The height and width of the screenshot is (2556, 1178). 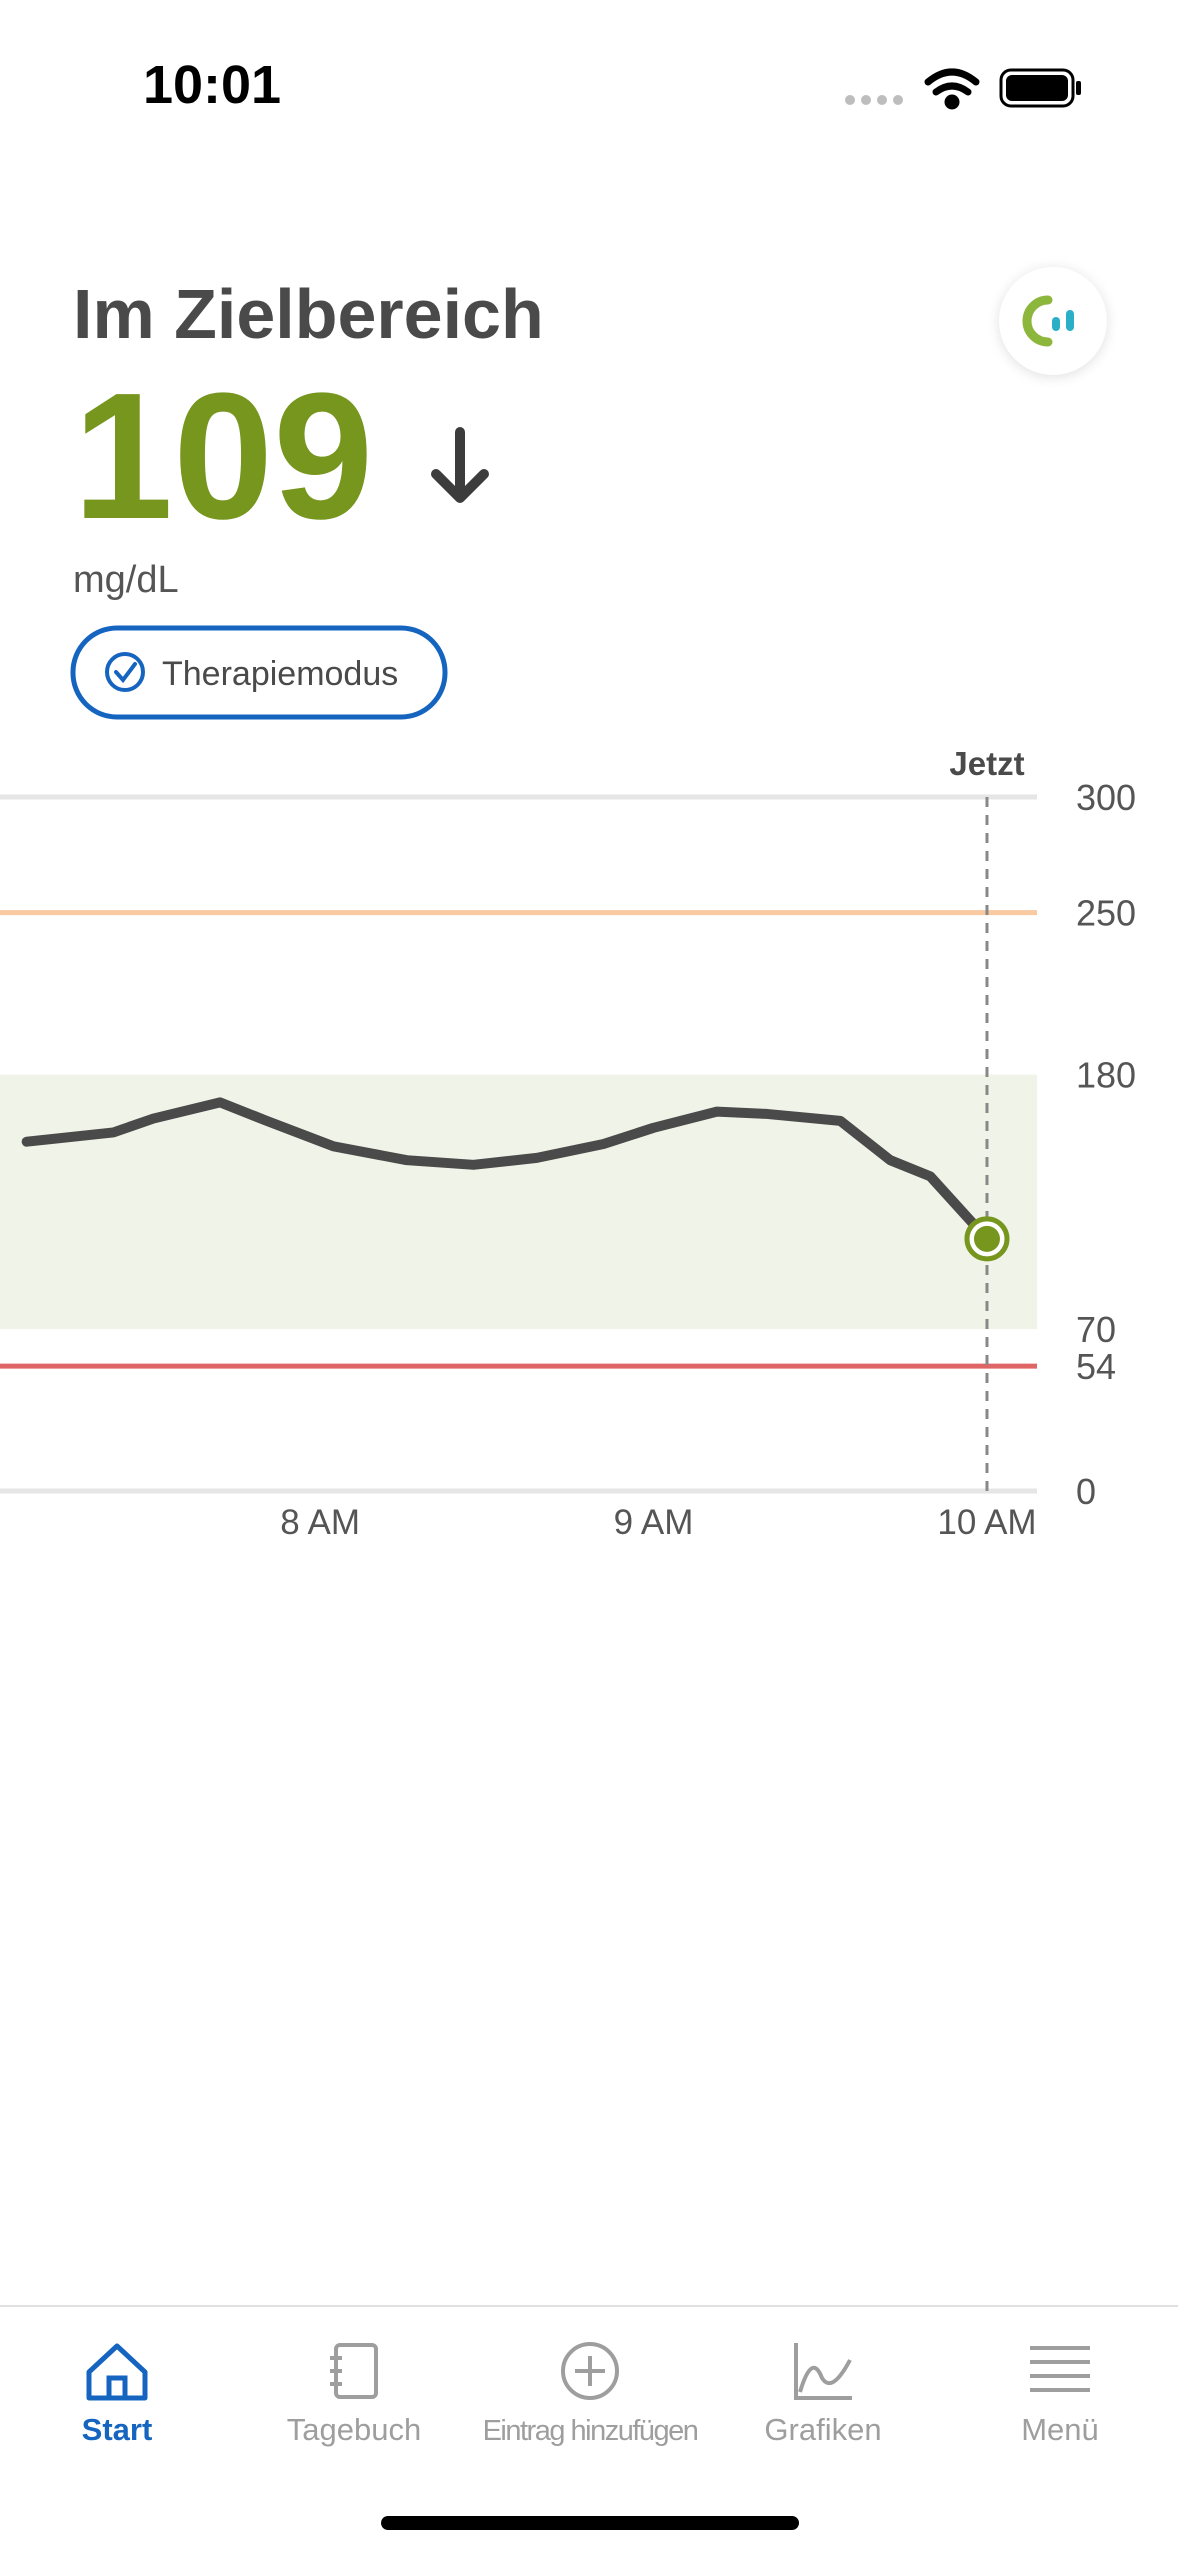 What do you see at coordinates (590, 2523) in the screenshot?
I see `home-indicator` at bounding box center [590, 2523].